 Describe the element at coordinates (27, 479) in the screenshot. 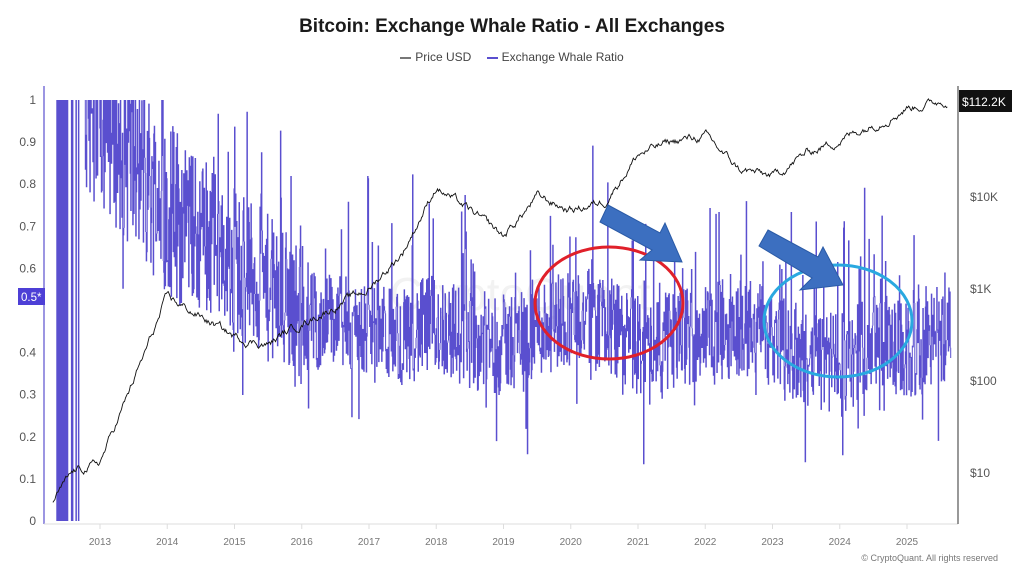

I see `left-axis-tick-label: 0.1` at that location.